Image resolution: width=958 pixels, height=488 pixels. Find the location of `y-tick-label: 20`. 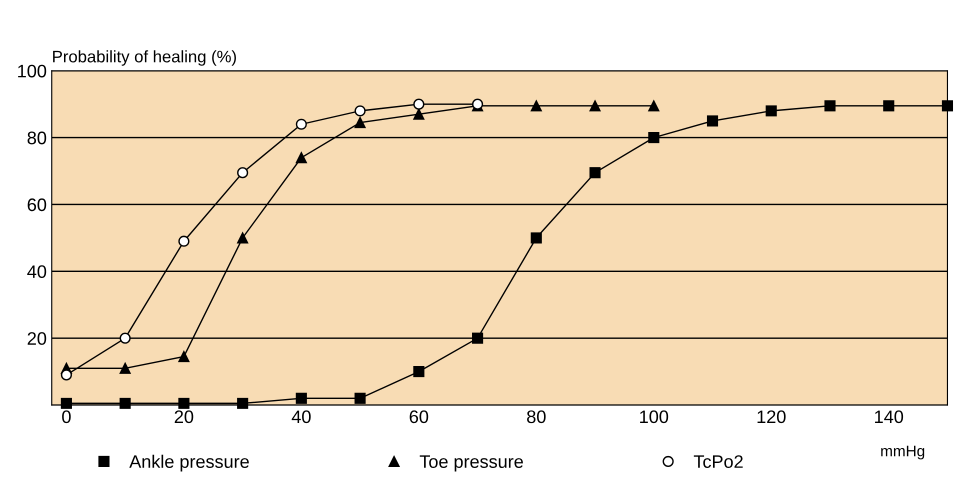

y-tick-label: 20 is located at coordinates (37, 338).